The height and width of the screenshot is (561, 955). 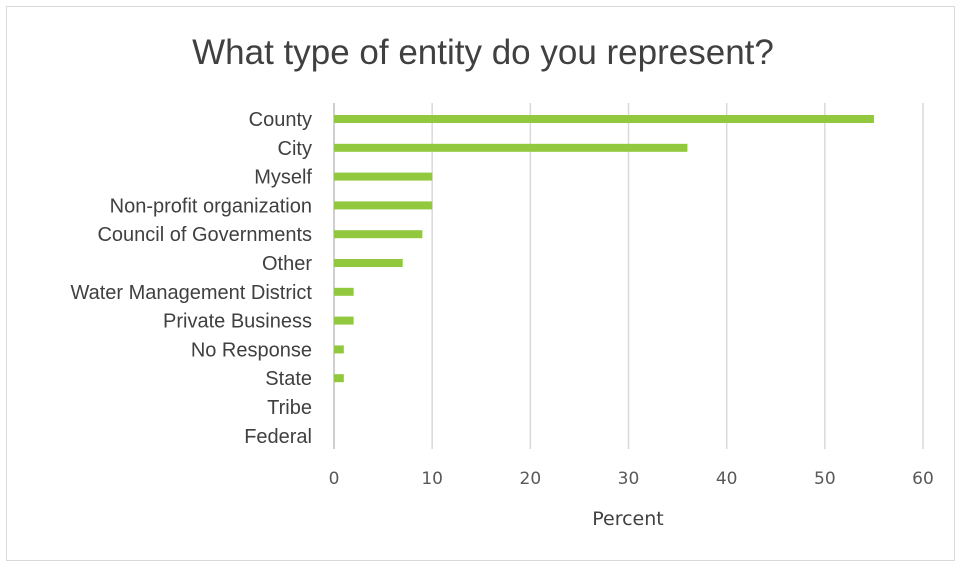 What do you see at coordinates (727, 479) in the screenshot?
I see `x-tick-label: 40` at bounding box center [727, 479].